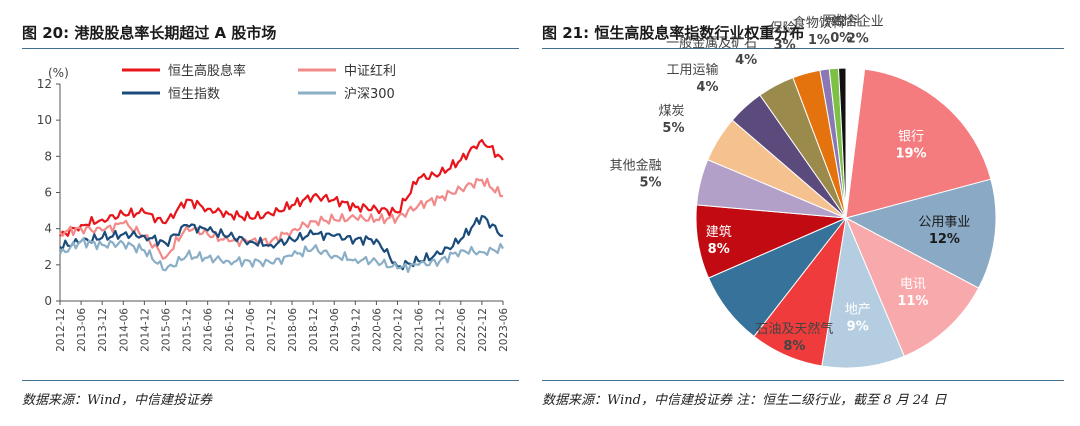 The height and width of the screenshot is (426, 1080). I want to click on slice-label: 公用事业, so click(944, 222).